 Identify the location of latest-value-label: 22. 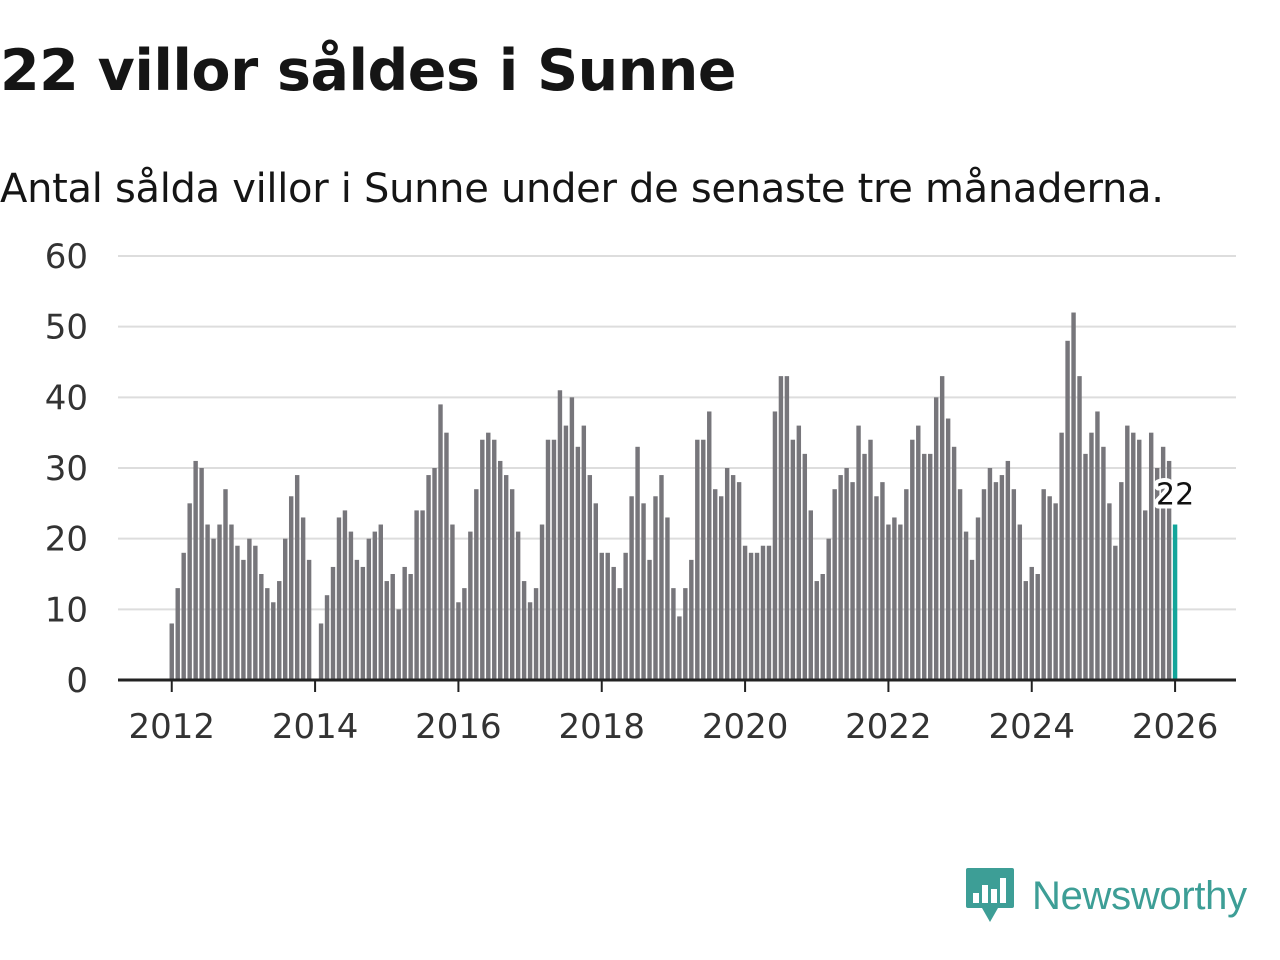
(1175, 495).